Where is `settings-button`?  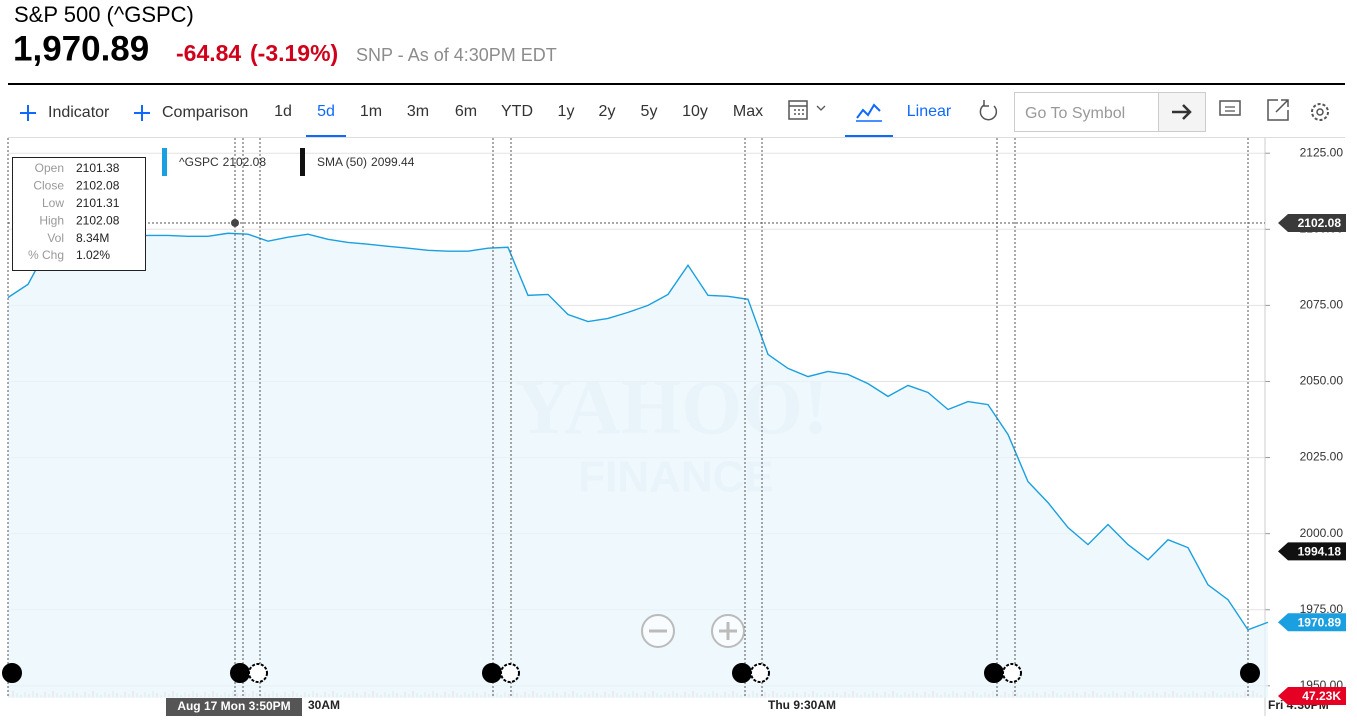 settings-button is located at coordinates (1320, 112).